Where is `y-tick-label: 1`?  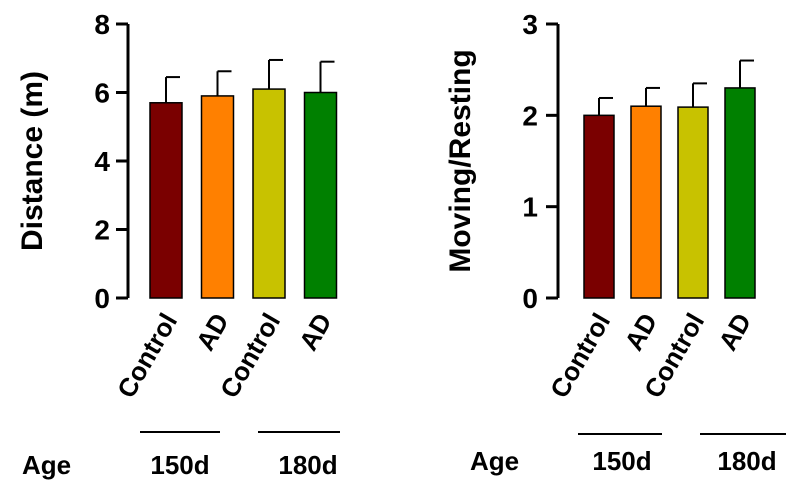
y-tick-label: 1 is located at coordinates (530, 207).